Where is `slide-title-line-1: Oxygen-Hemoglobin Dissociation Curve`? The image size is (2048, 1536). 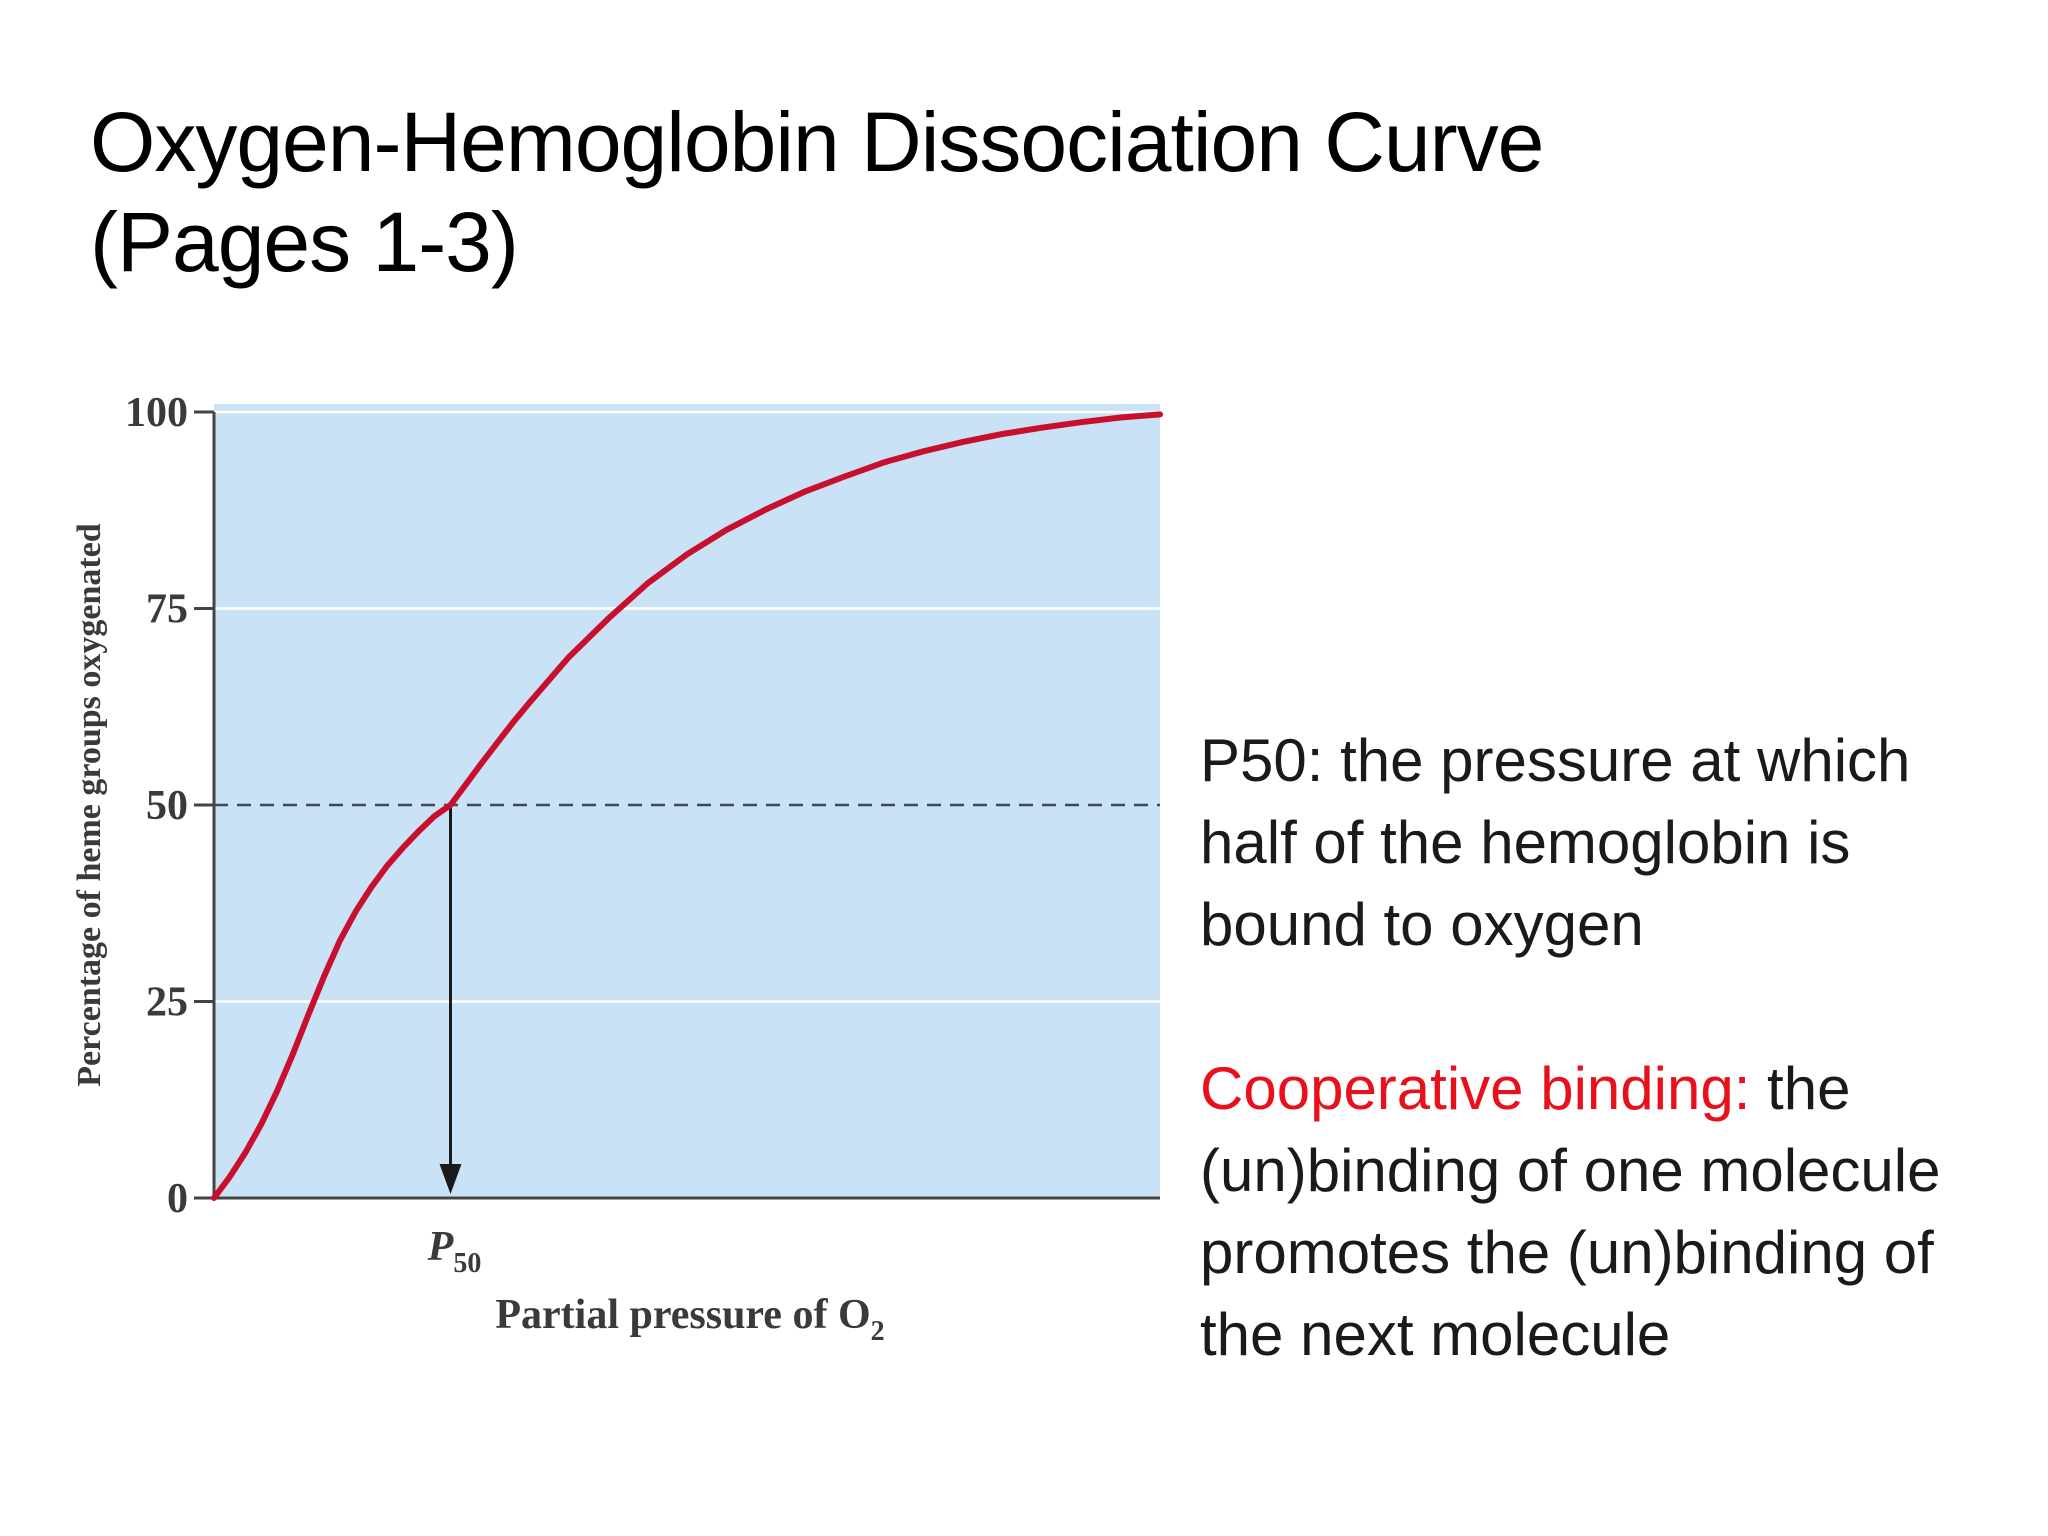 slide-title-line-1: Oxygen-Hemoglobin Dissociation Curve is located at coordinates (817, 142).